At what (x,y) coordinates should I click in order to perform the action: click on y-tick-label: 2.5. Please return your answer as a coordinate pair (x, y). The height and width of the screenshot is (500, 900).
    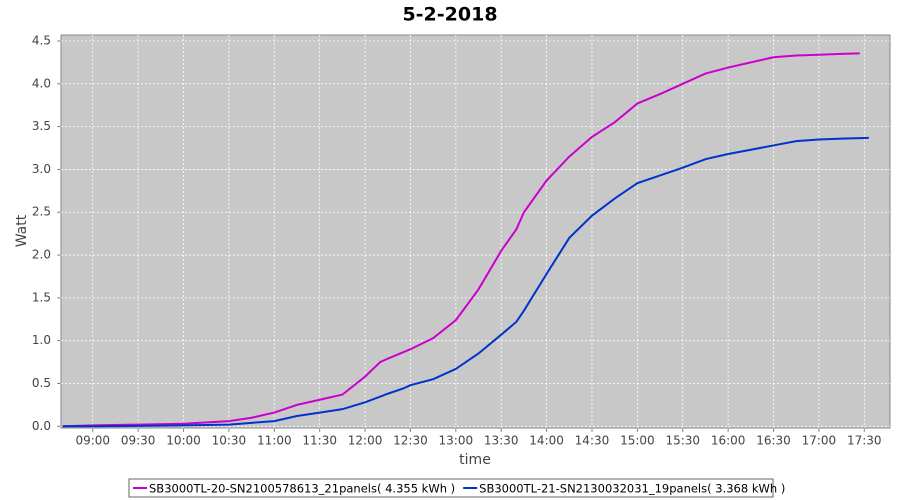
    Looking at the image, I should click on (41, 212).